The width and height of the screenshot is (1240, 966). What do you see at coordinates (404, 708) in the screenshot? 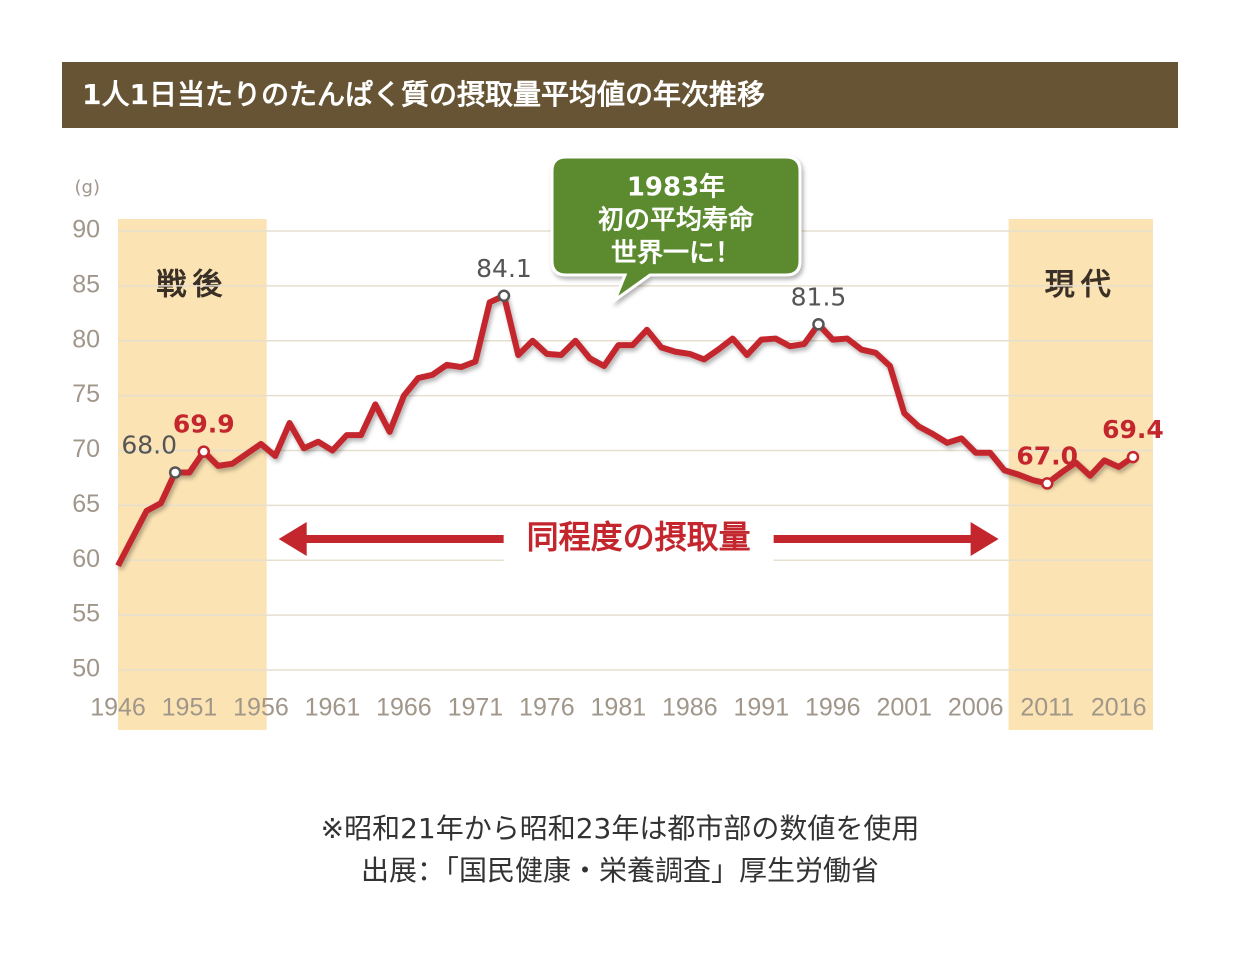
I see `x-tick-label: 1966` at bounding box center [404, 708].